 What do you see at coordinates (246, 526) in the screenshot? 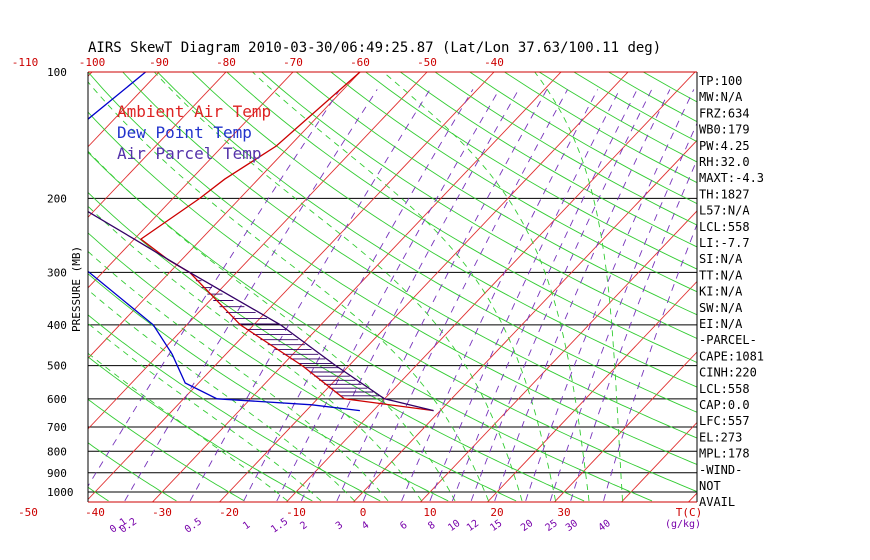
I see `mixing-ratio-tick-label: 1` at bounding box center [246, 526].